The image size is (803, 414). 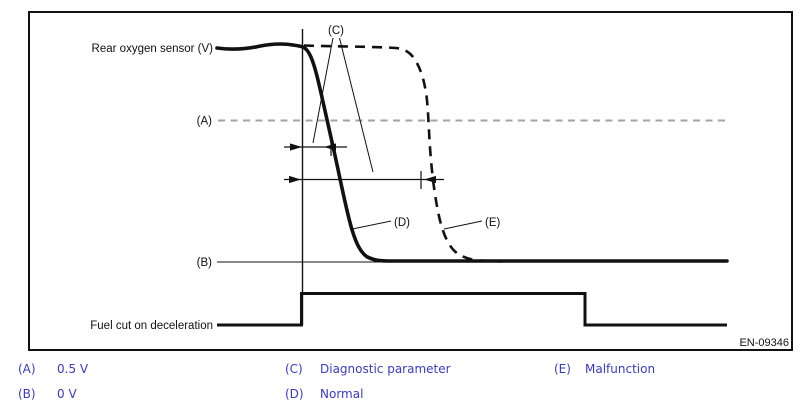 I want to click on marker-e-label: (E), so click(x=493, y=223).